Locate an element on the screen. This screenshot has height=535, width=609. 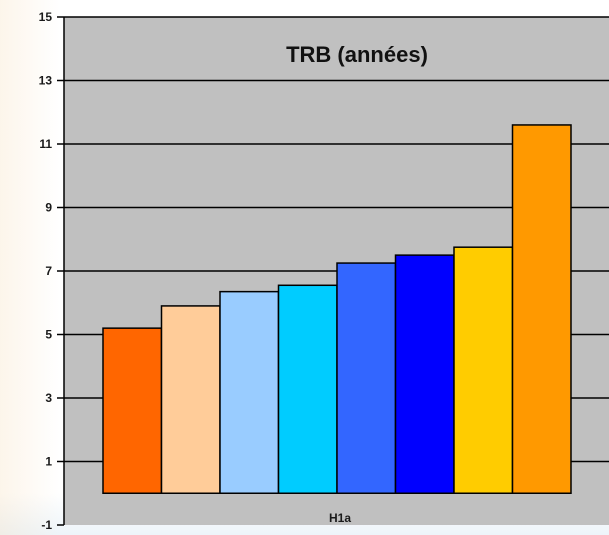
y-tick-label: 5 is located at coordinates (48, 335).